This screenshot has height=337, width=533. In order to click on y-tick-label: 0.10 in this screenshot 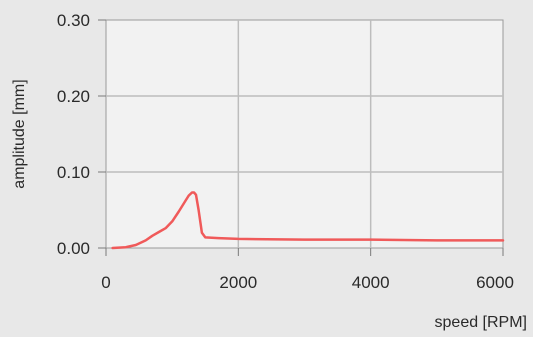, I will do `click(73, 172)`.